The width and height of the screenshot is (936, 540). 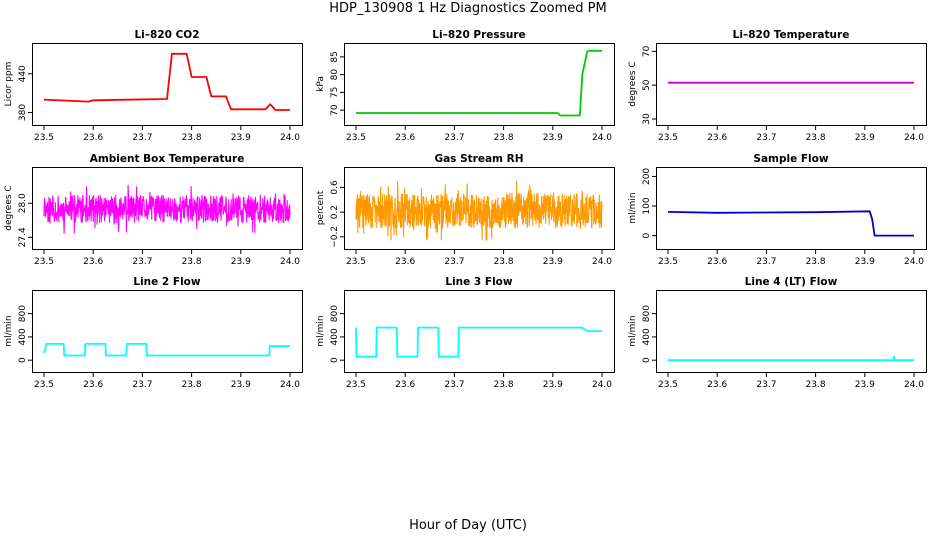 What do you see at coordinates (790, 159) in the screenshot?
I see `panel-title: Sample Flow` at bounding box center [790, 159].